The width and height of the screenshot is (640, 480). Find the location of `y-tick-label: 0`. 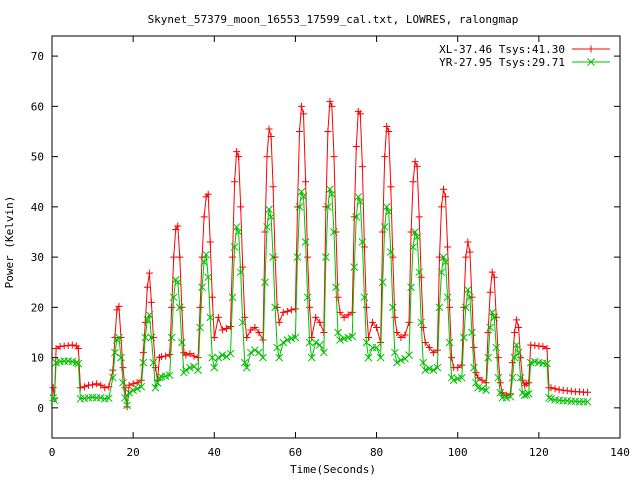

y-tick-label: 0 is located at coordinates (40, 408).